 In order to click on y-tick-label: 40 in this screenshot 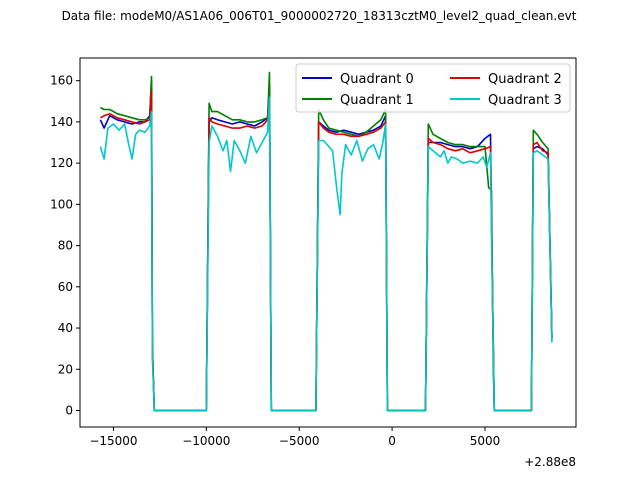, I will do `click(65, 328)`.